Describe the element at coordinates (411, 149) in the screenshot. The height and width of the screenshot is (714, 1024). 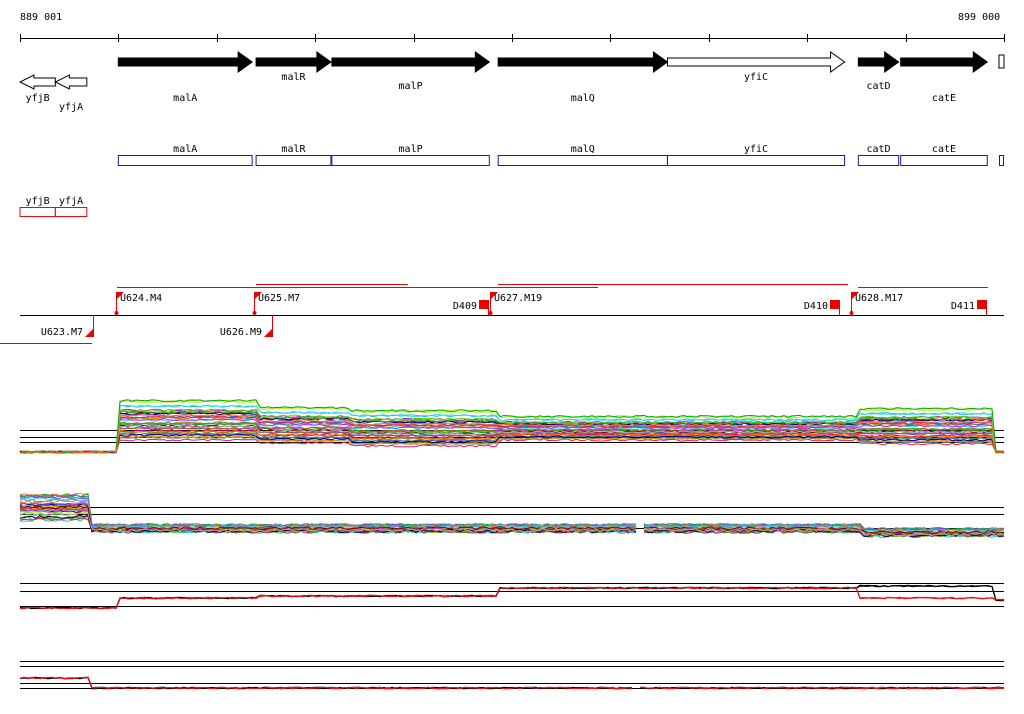
I see `annotation-label-malP: malP` at that location.